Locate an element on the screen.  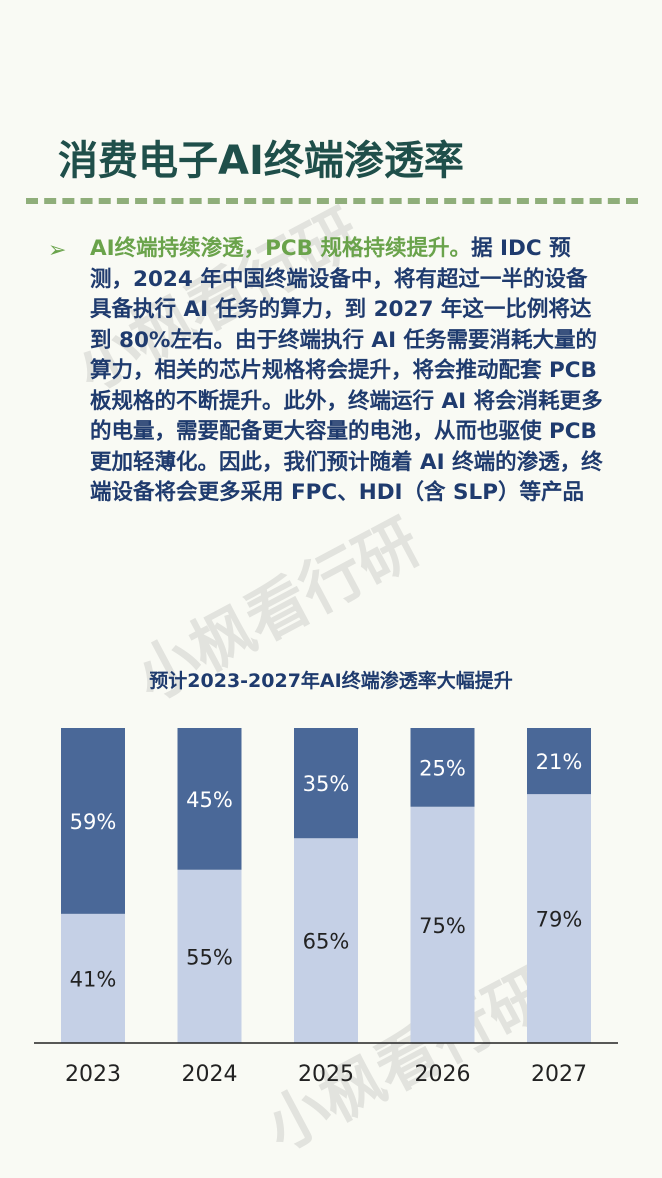
bar-segment-2023-s1 is located at coordinates (93, 978).